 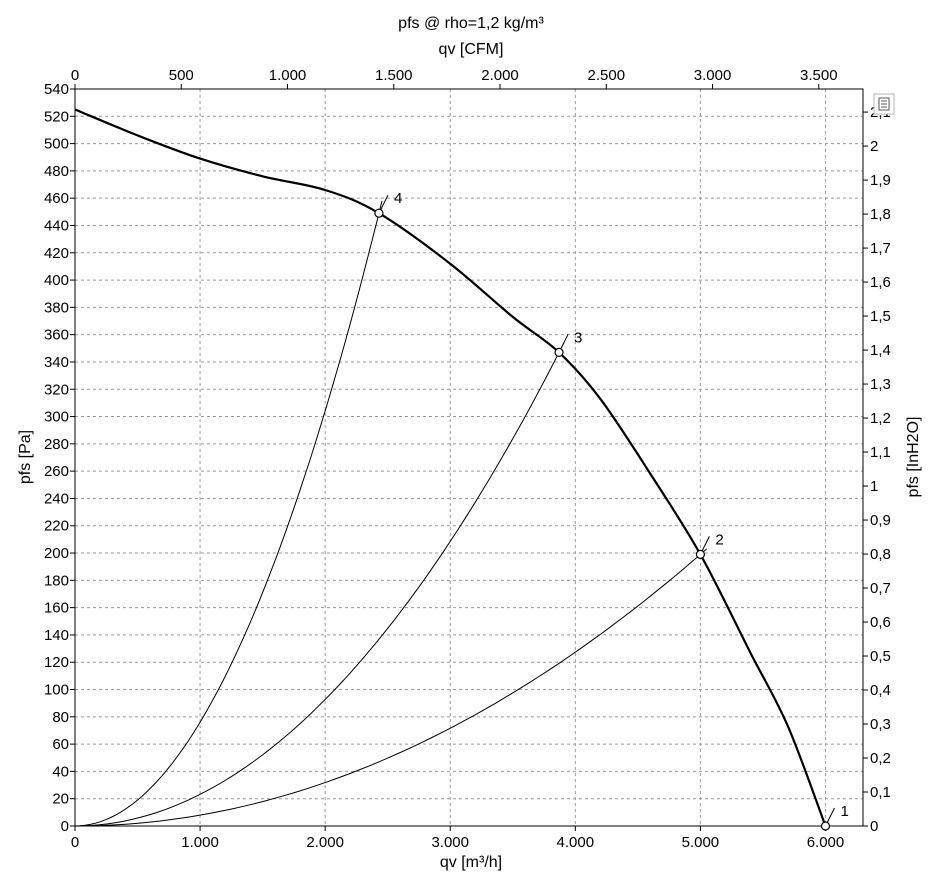 I want to click on y-tick-label: 520, so click(x=56, y=116).